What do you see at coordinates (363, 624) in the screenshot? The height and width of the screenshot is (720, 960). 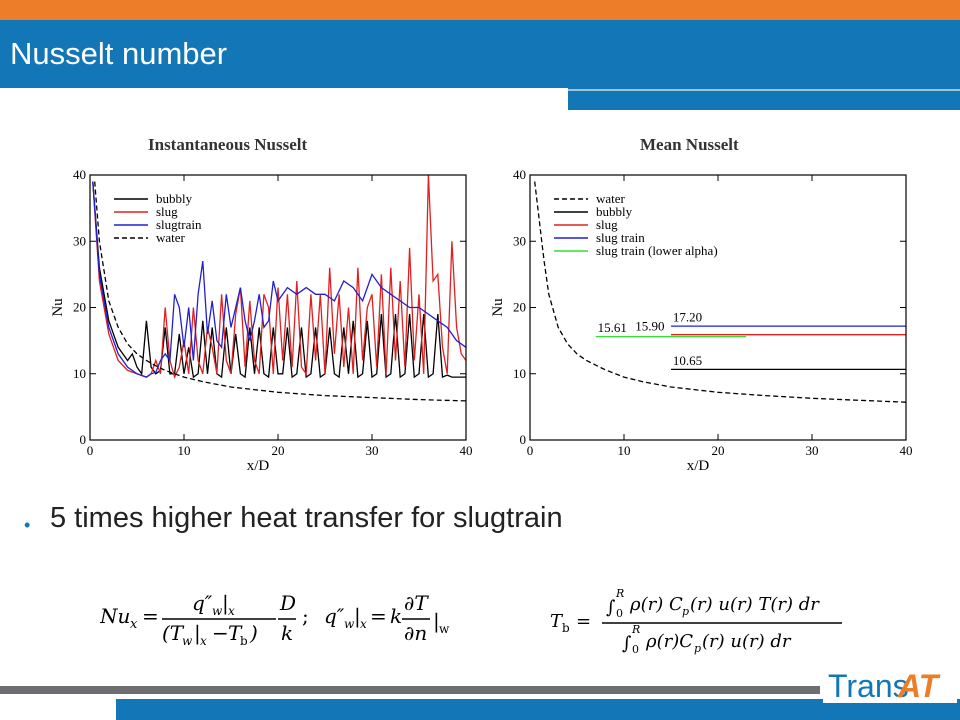 I see `eq-q2-x: x` at bounding box center [363, 624].